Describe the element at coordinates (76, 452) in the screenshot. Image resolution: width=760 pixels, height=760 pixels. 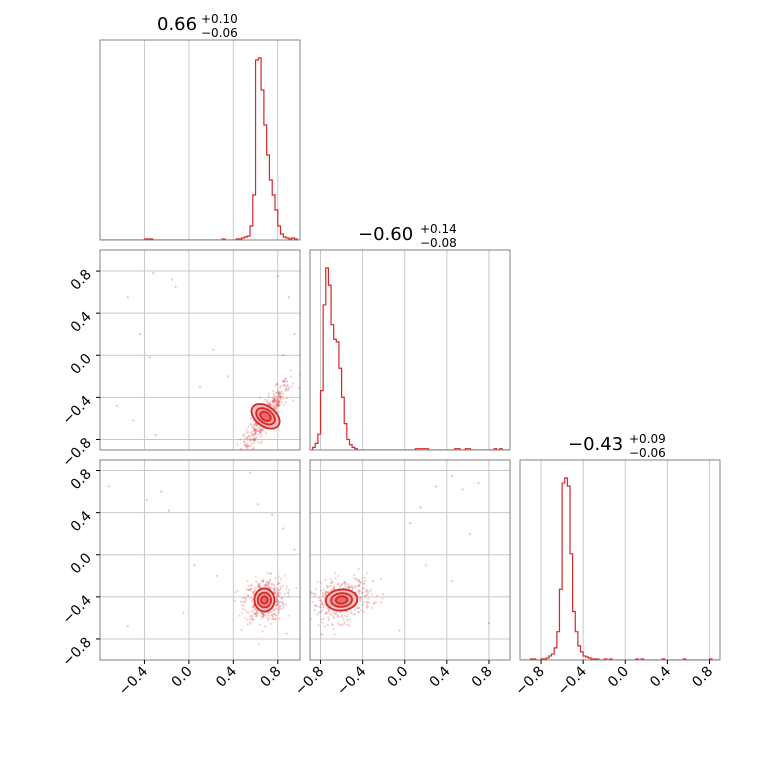
I see `p10-ytick-label: −0.8` at that location.